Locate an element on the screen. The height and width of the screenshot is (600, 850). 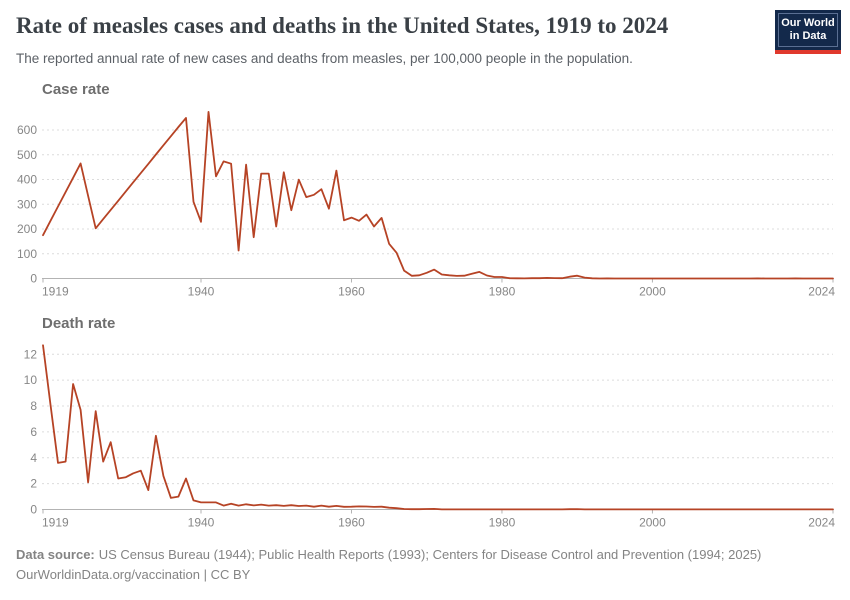
attribution-link: OurWorldinData.org/vaccination | CC BY is located at coordinates (133, 574).